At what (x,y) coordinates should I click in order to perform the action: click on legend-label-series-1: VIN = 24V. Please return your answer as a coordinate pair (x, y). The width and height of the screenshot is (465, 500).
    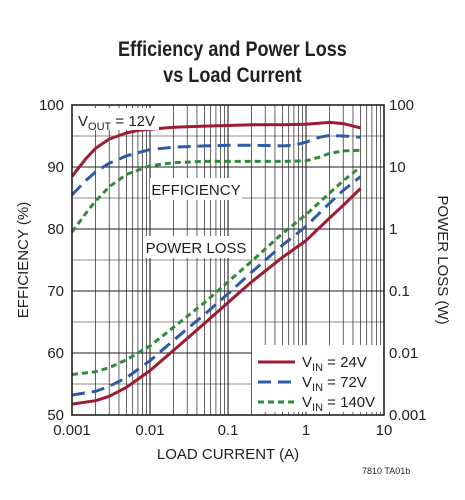
    Looking at the image, I should click on (334, 364).